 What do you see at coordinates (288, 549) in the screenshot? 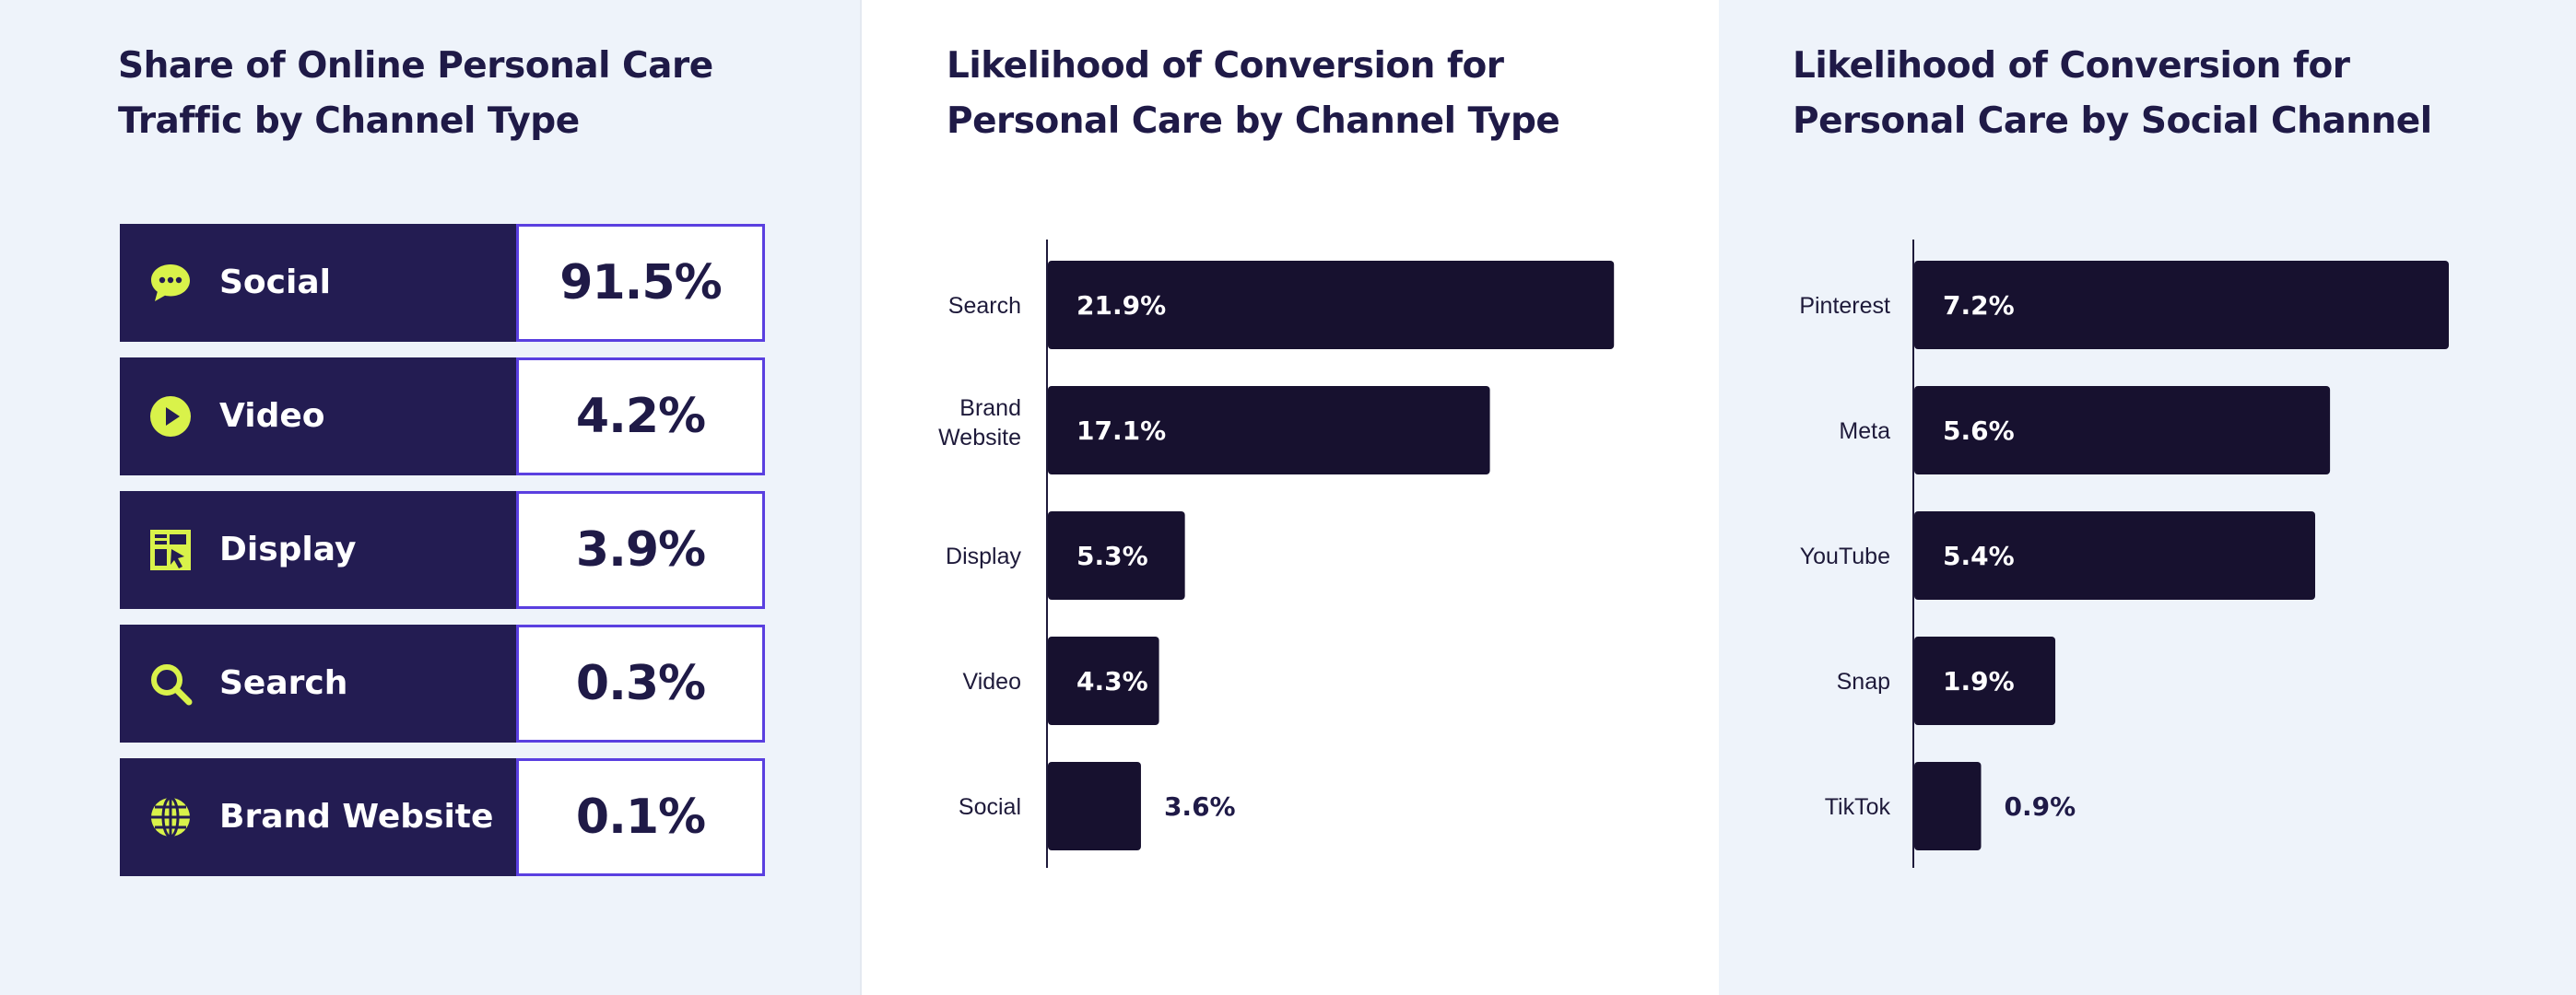
I see `channel-name: Display` at bounding box center [288, 549].